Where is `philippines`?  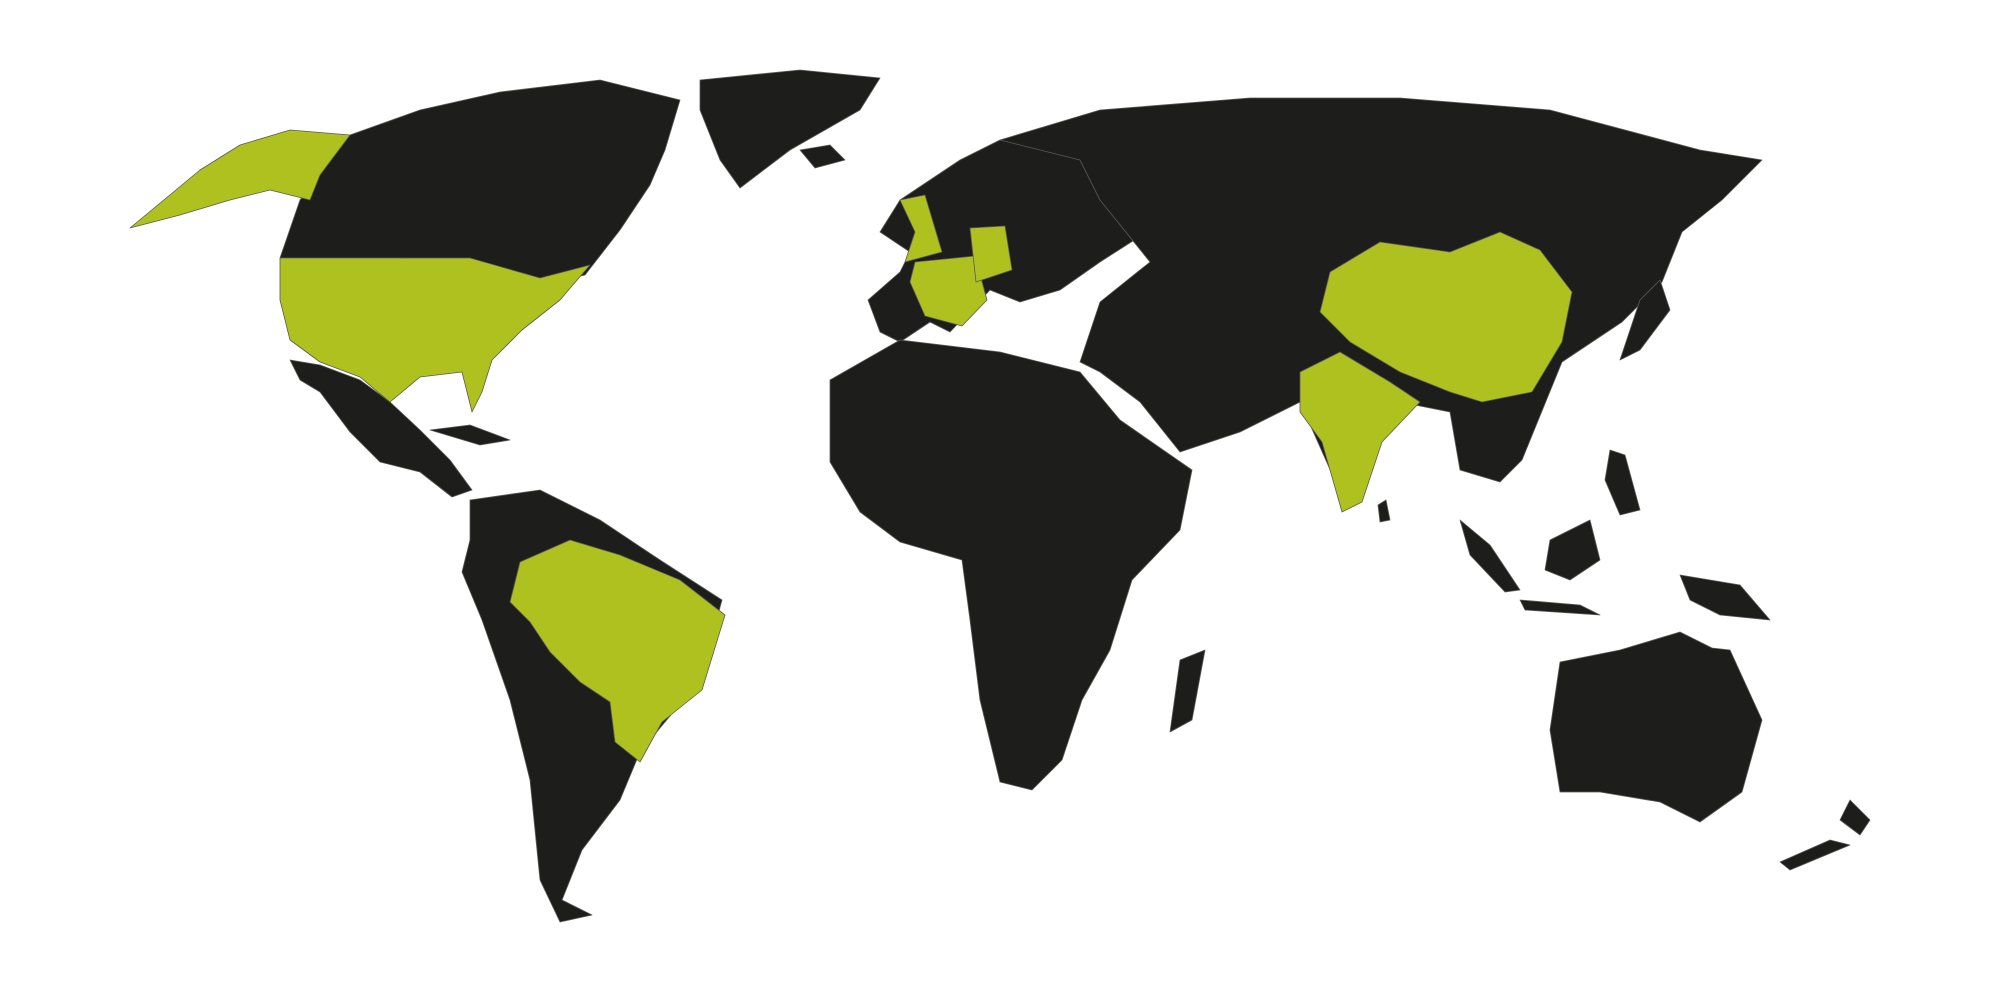 philippines is located at coordinates (1622, 482).